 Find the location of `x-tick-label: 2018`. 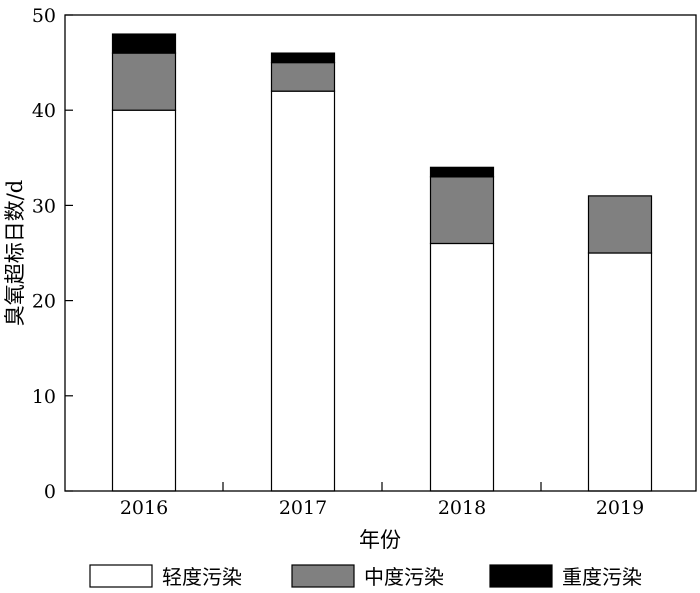

x-tick-label: 2018 is located at coordinates (462, 508).